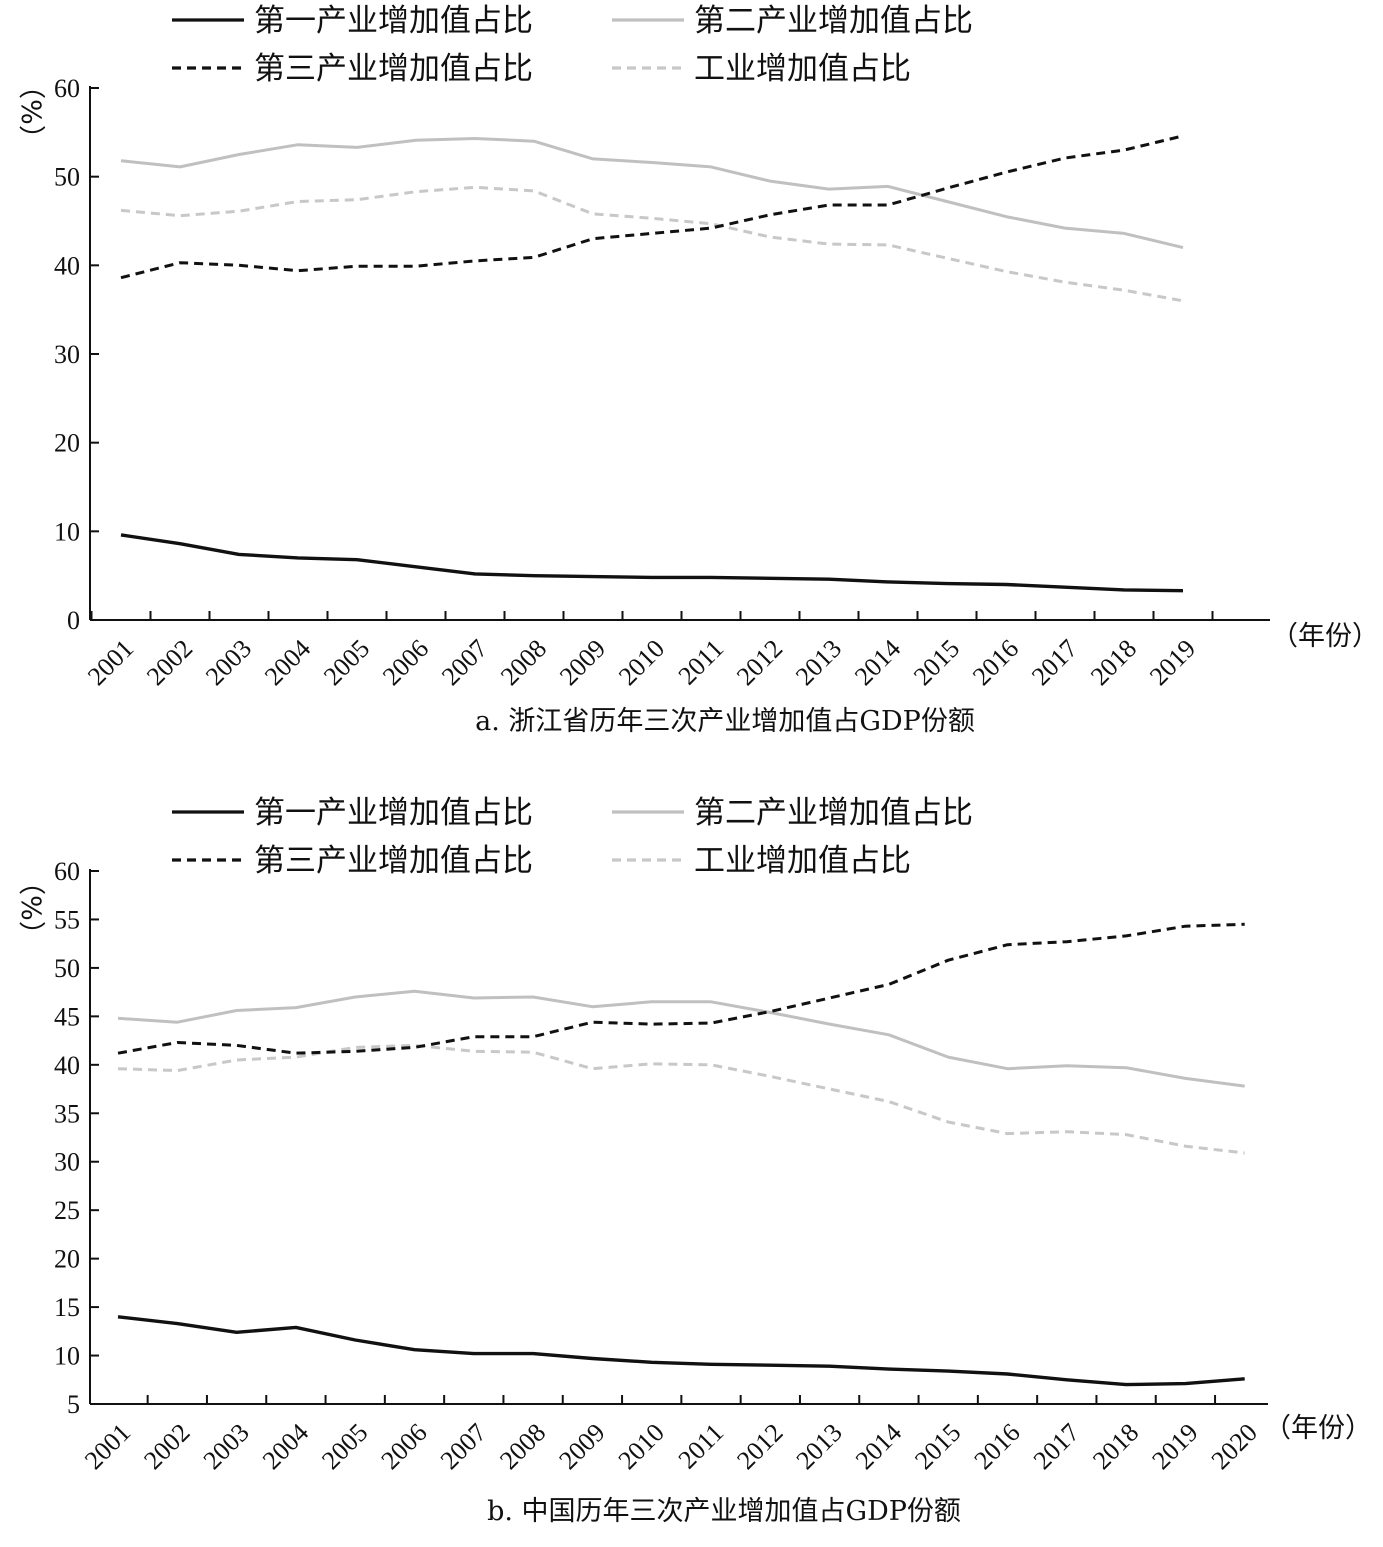  I want to click on chart-caption: b. 中国历年三次产业增加值占GDP份额, so click(724, 1511).